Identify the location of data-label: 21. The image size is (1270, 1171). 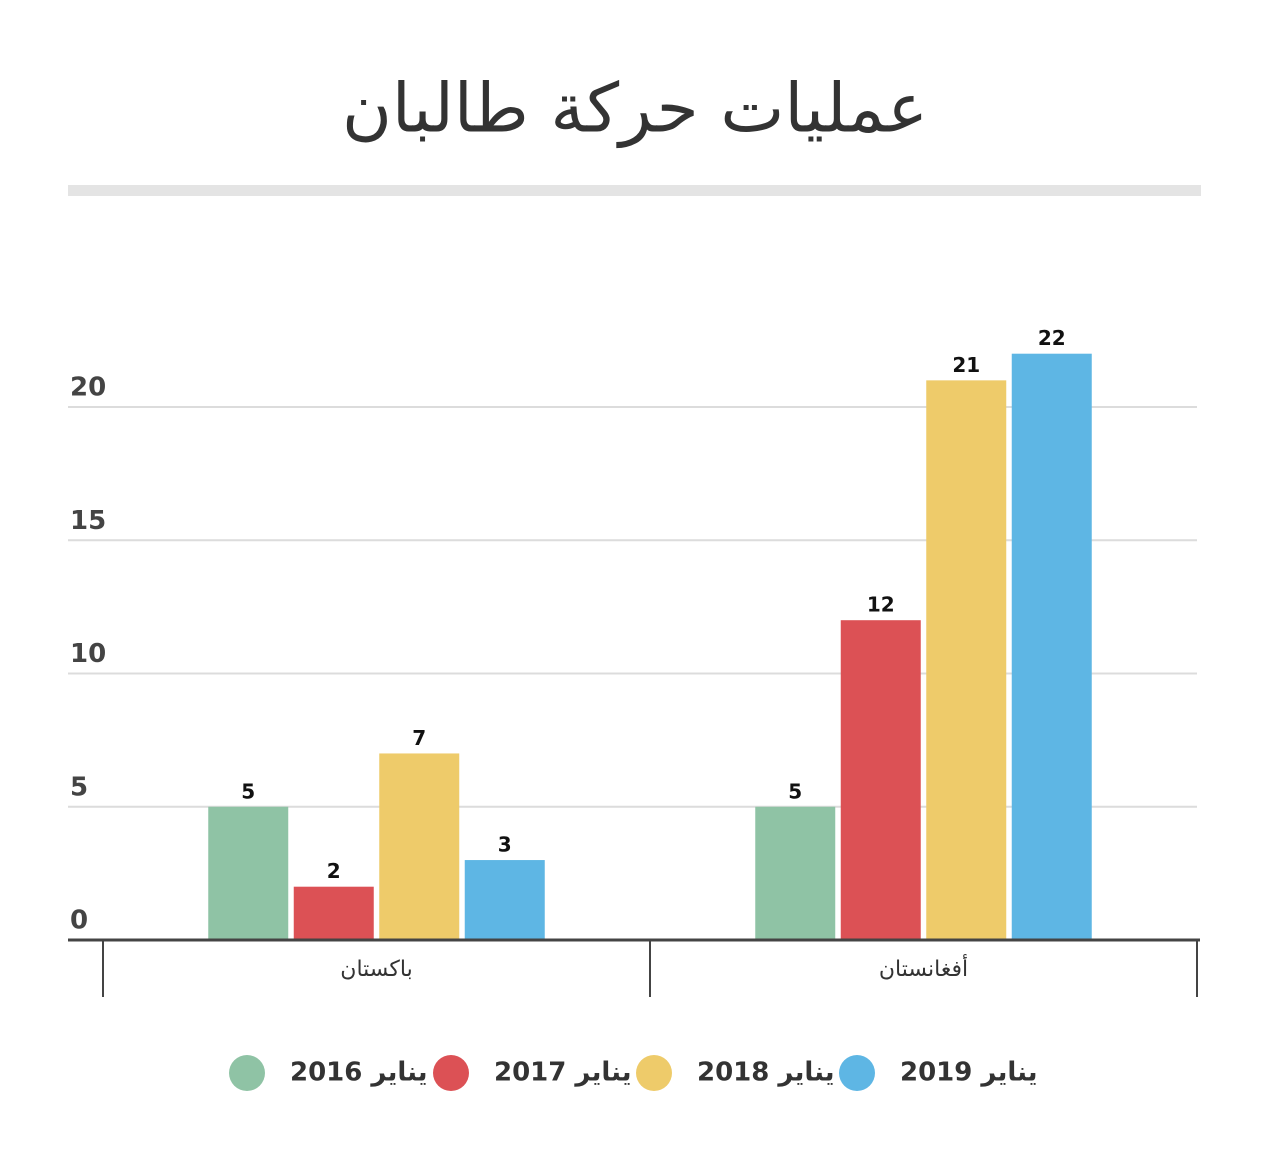
(966, 365).